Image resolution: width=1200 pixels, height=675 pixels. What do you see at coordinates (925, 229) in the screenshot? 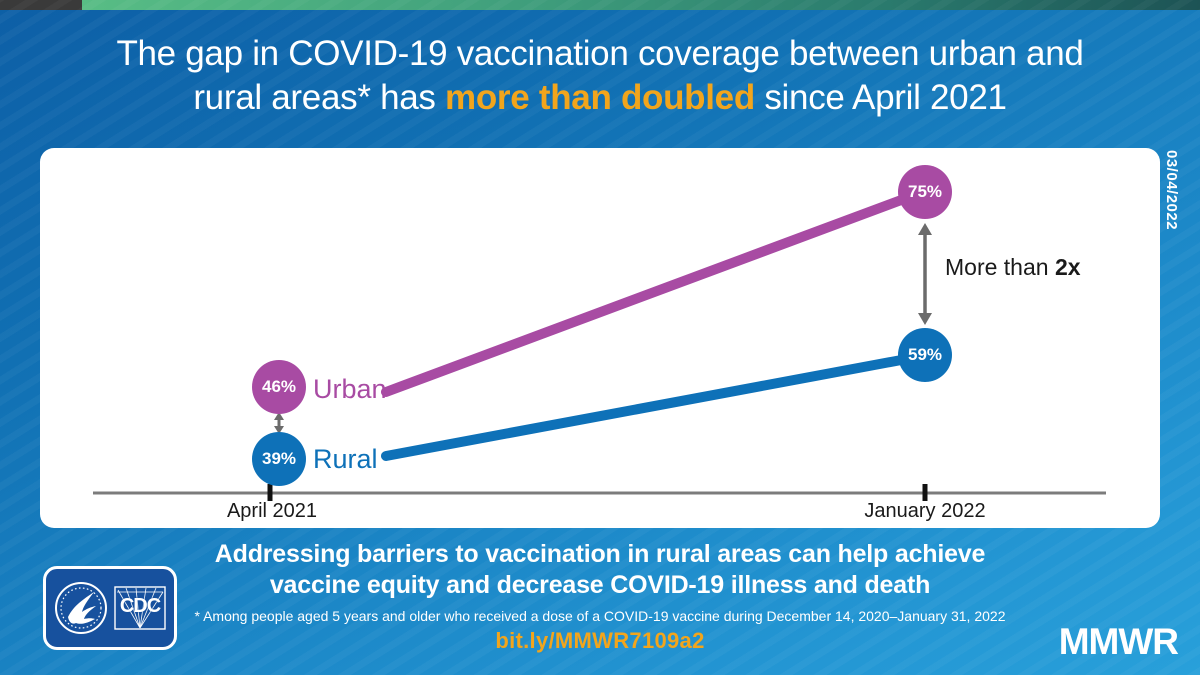
I see `right-gap-arrow-head-up` at bounding box center [925, 229].